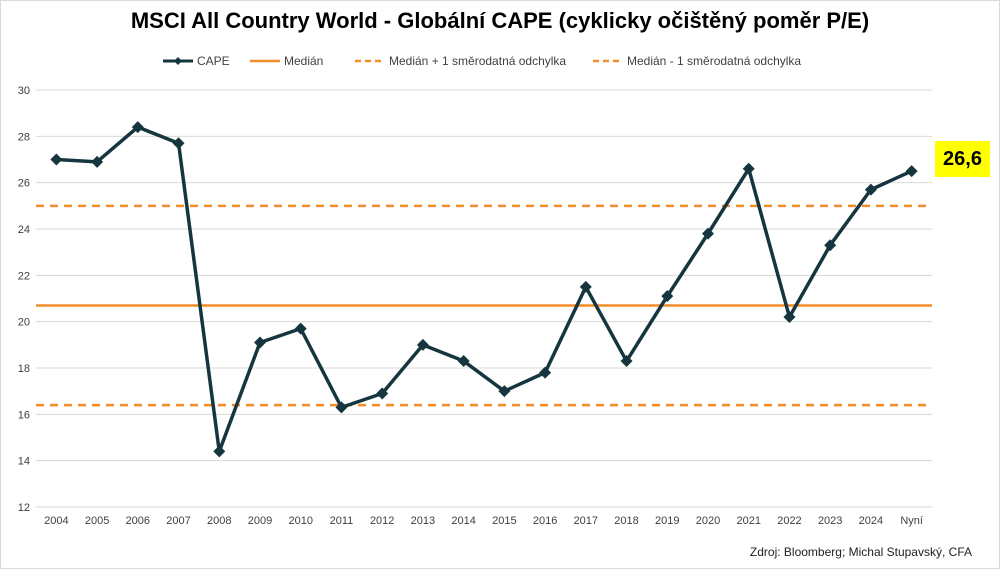 The height and width of the screenshot is (569, 1000). I want to click on x-tick-label: 2021, so click(748, 521).